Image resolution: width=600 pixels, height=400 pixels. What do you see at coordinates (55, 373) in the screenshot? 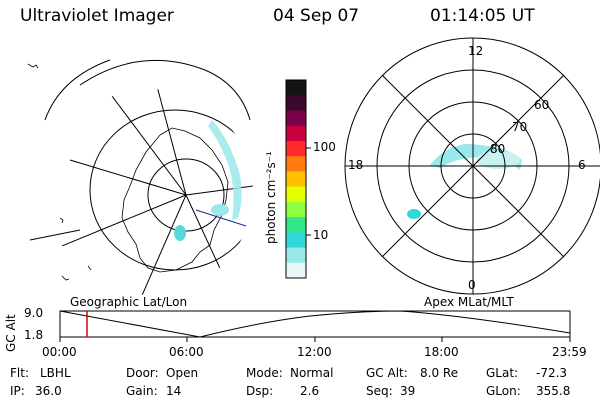
I see `flt-value: LBHL` at bounding box center [55, 373].